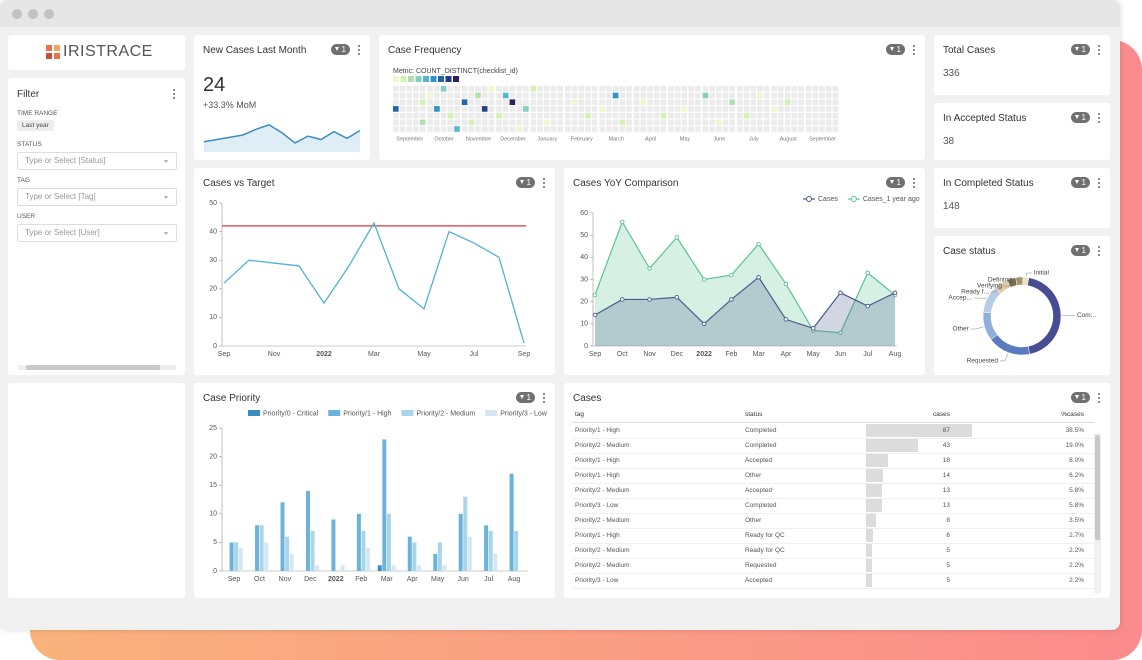 The height and width of the screenshot is (660, 1142). What do you see at coordinates (833, 446) in the screenshot?
I see `table-row: Priority/2 - Medium Completed 43 19.0%` at bounding box center [833, 446].